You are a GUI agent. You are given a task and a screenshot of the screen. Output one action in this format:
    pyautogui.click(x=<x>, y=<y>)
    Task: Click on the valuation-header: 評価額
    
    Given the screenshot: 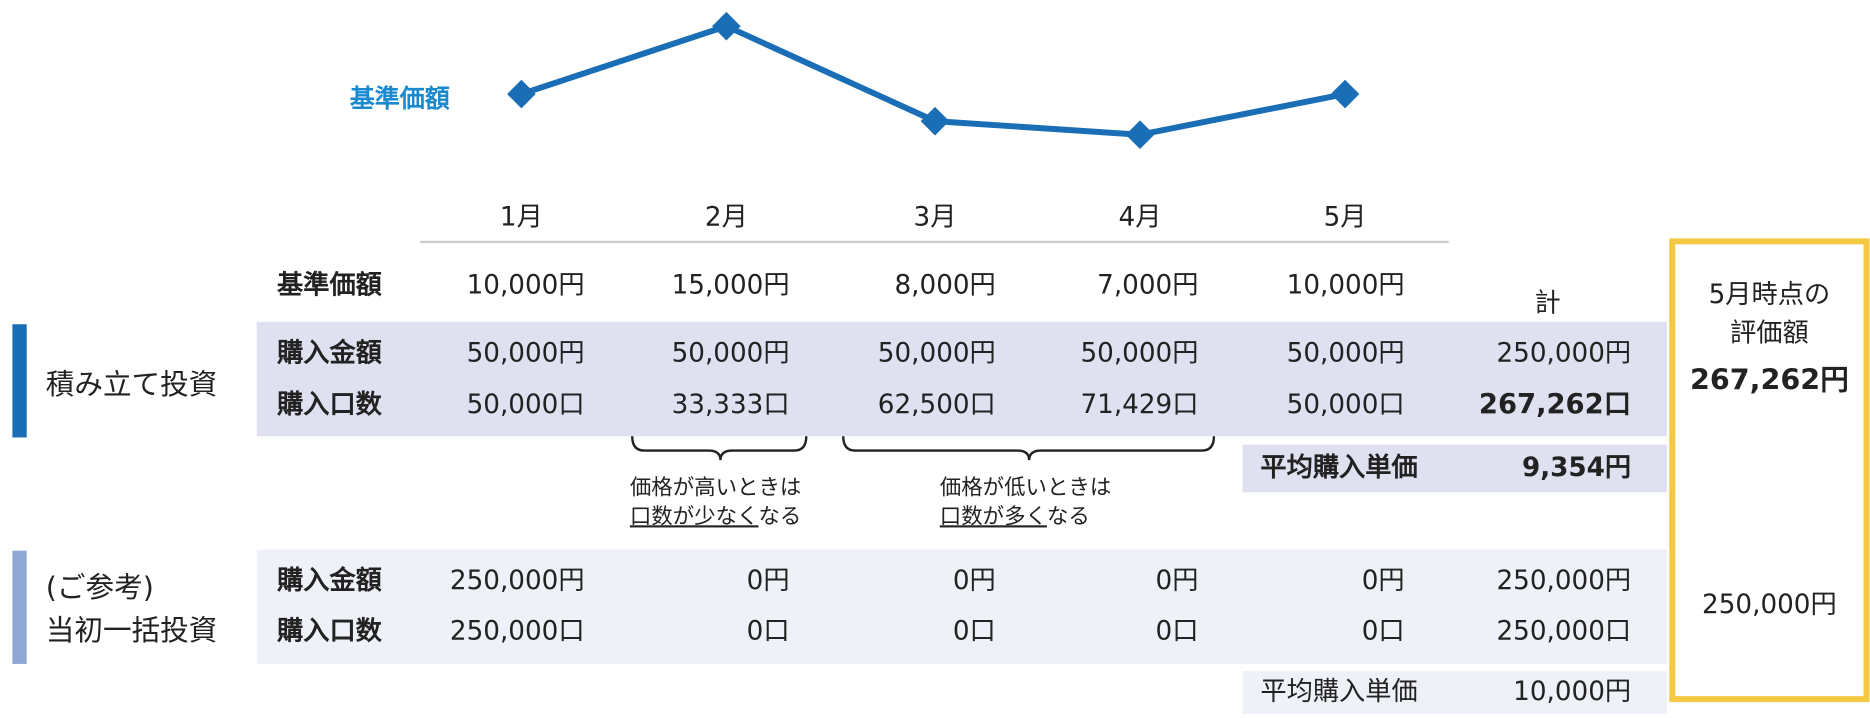 What is the action you would take?
    pyautogui.click(x=1769, y=333)
    